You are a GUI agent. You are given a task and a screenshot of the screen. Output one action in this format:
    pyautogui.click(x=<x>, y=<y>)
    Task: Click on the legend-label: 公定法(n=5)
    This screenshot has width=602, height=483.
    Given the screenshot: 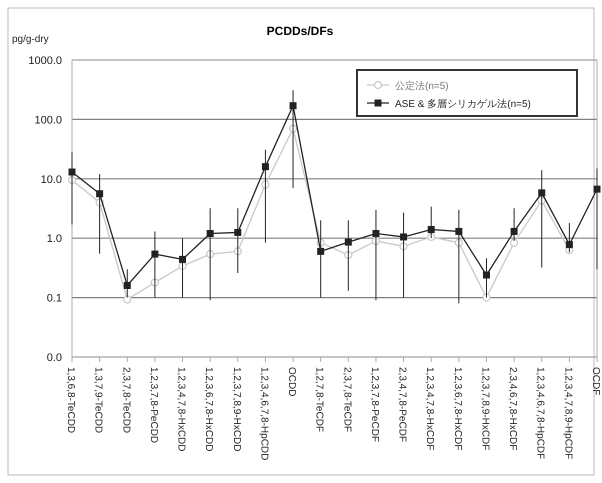 What is the action you would take?
    pyautogui.click(x=422, y=86)
    